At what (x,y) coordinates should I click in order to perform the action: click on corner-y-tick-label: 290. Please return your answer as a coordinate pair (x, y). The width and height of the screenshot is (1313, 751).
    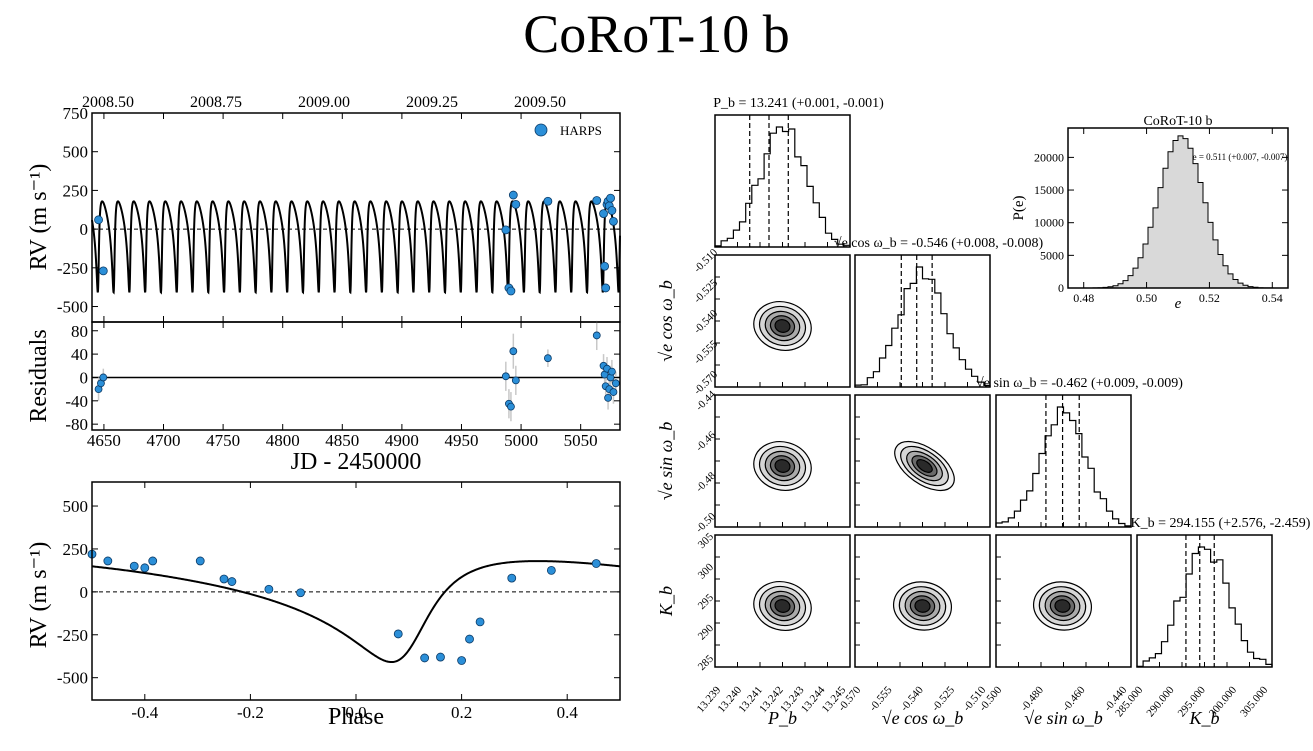
    Looking at the image, I should click on (706, 632).